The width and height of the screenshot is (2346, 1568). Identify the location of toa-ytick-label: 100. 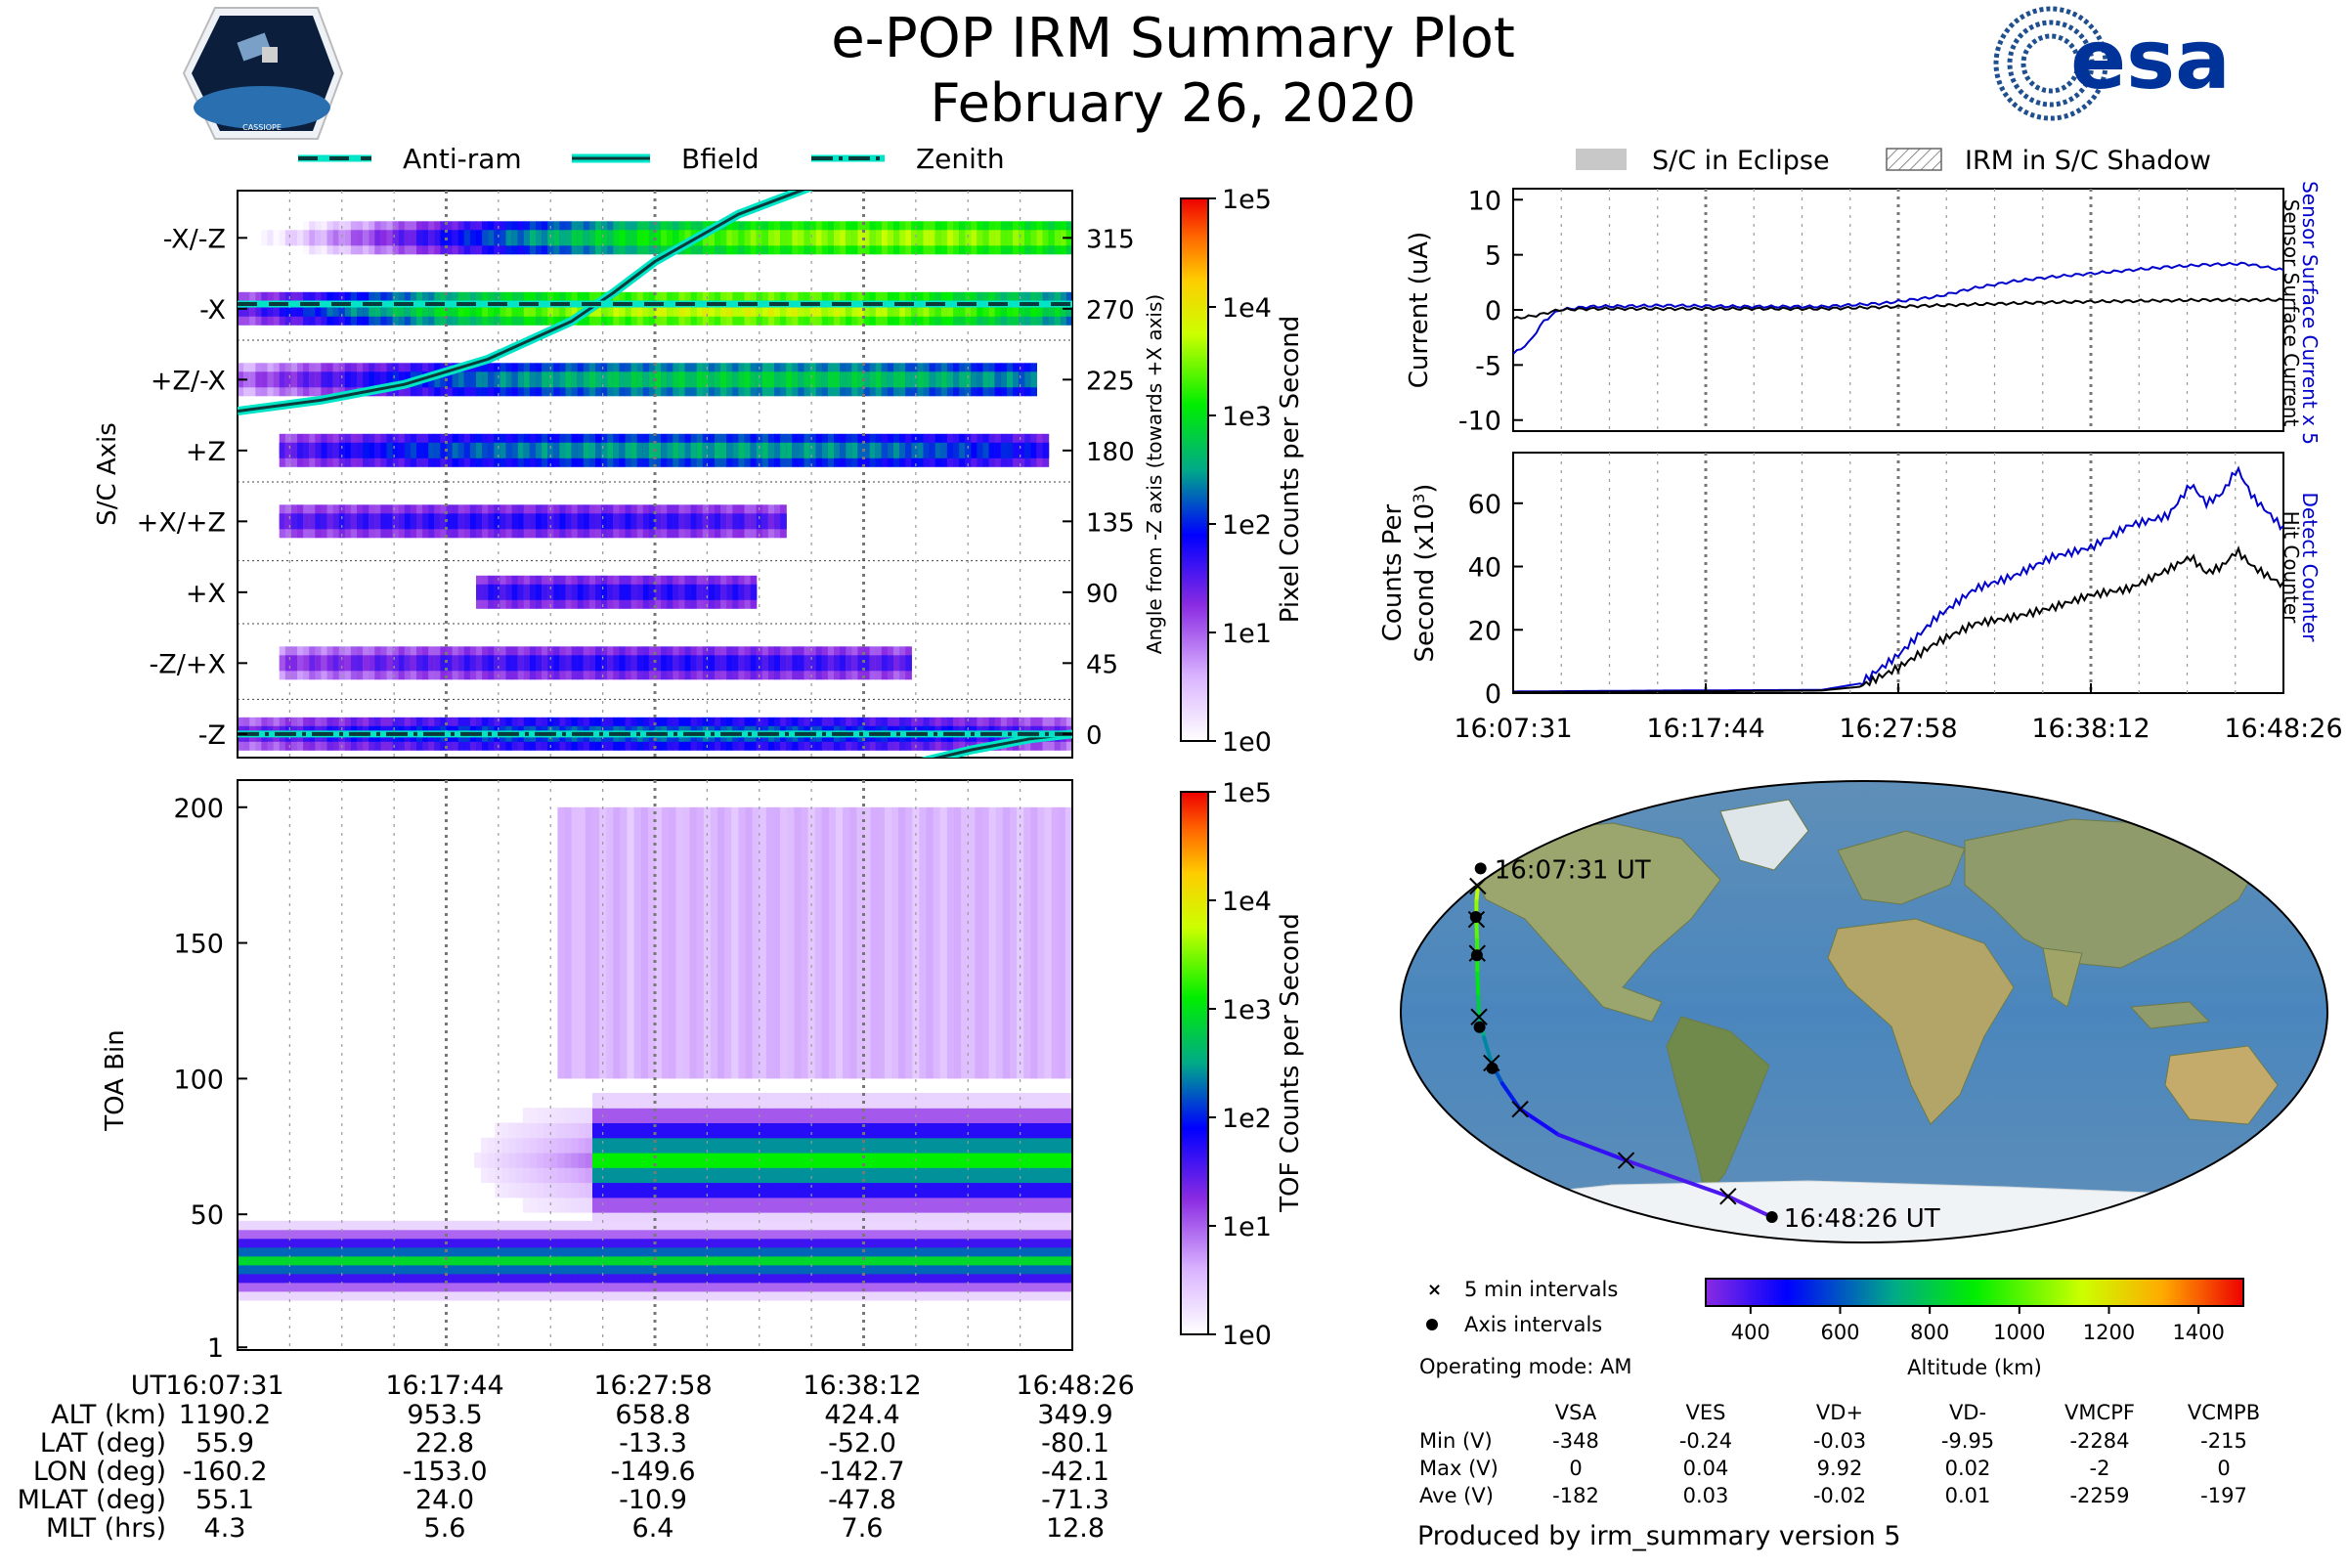
(199, 1080).